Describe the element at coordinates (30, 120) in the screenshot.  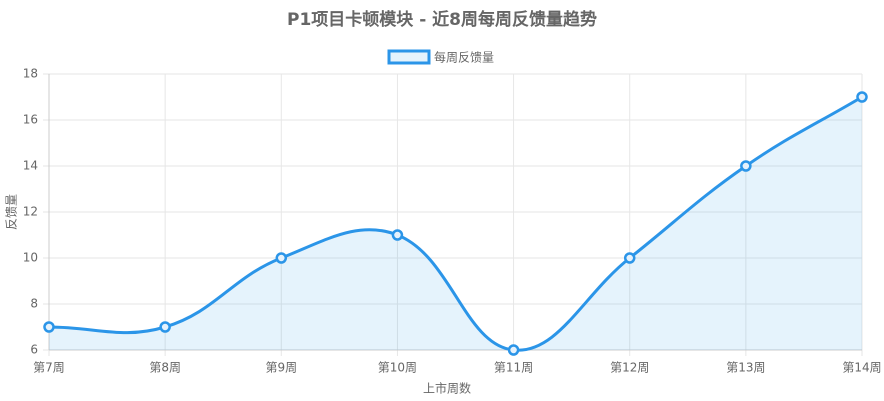
I see `y-tick-label: 16` at that location.